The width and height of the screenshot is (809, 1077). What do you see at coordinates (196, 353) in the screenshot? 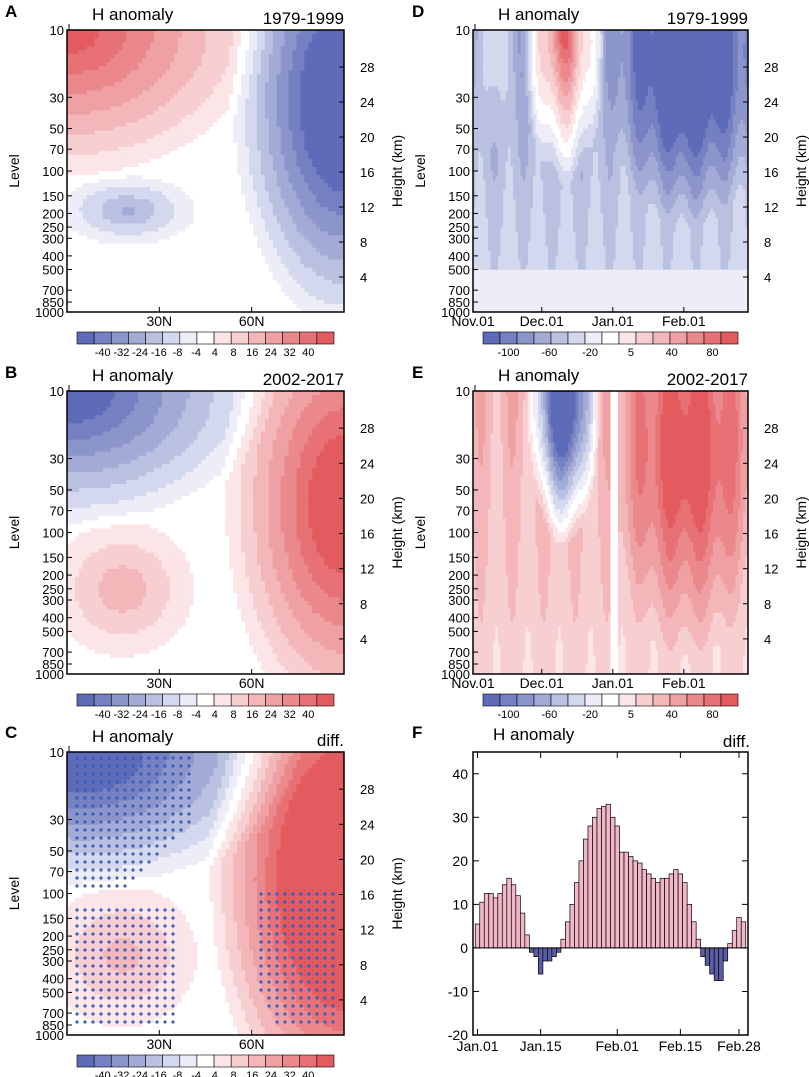
I see `colorbar-label: -4` at bounding box center [196, 353].